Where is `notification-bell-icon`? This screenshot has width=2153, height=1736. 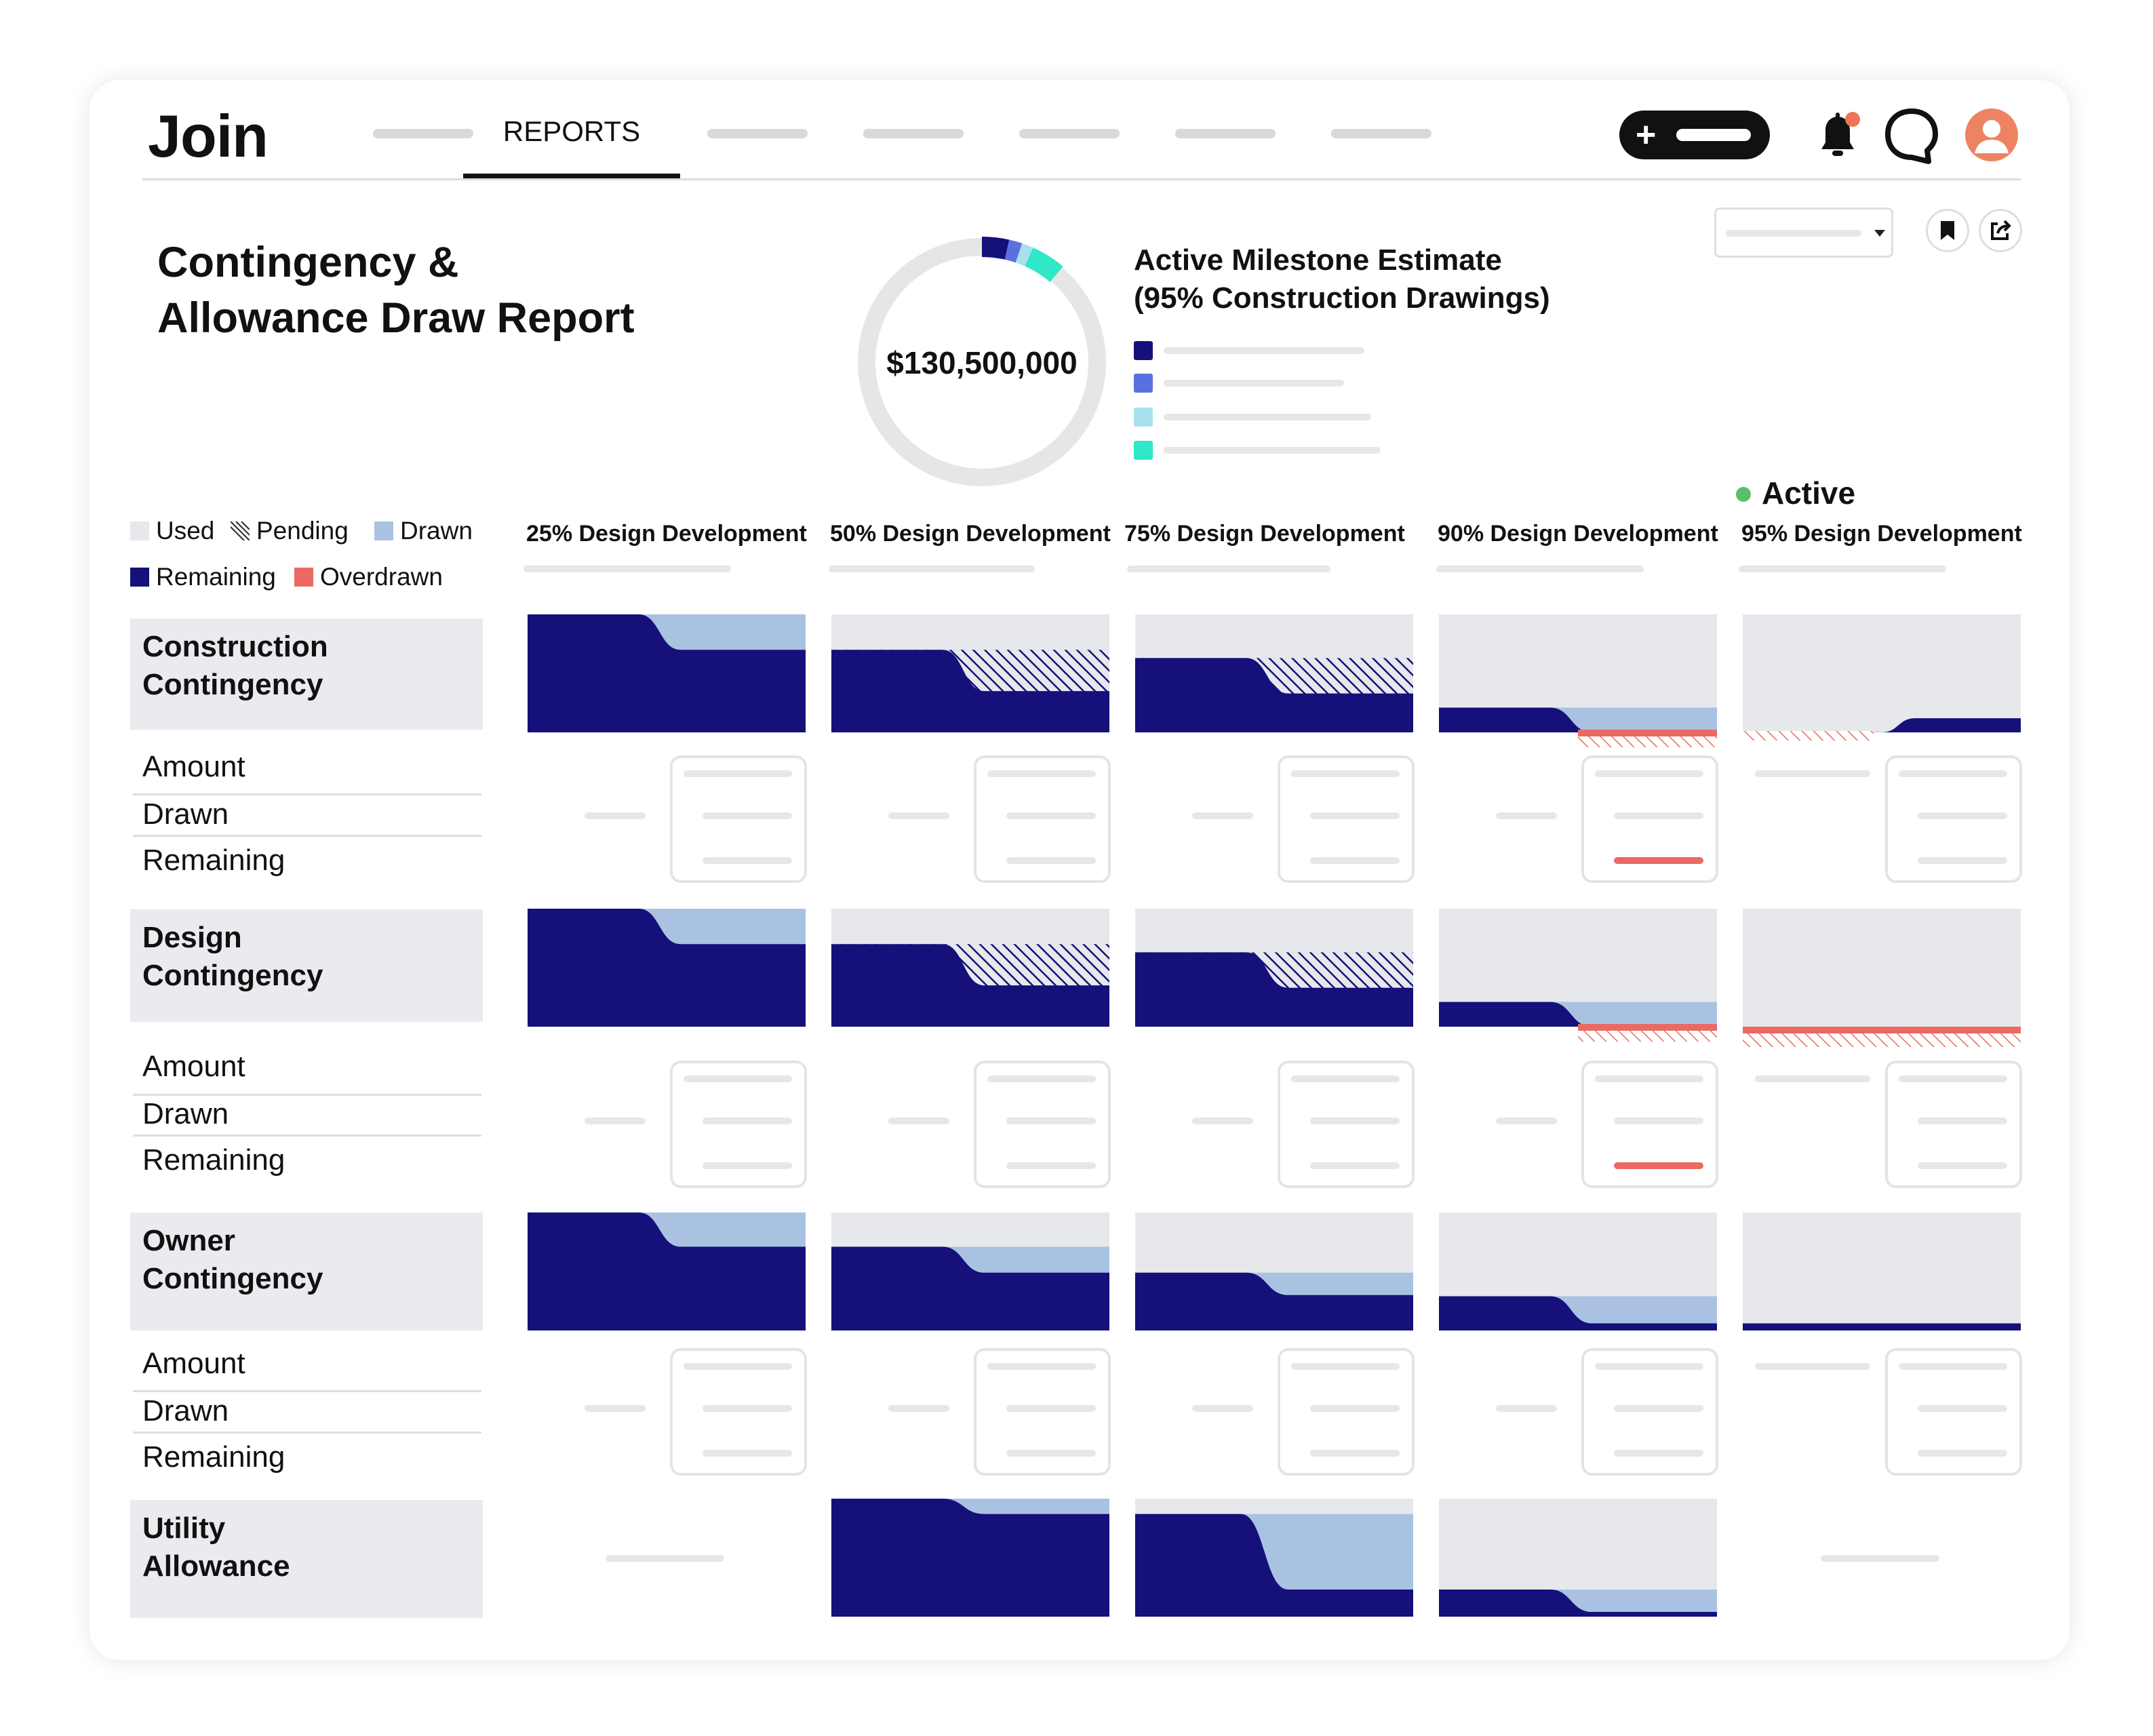
notification-bell-icon is located at coordinates (1837, 135).